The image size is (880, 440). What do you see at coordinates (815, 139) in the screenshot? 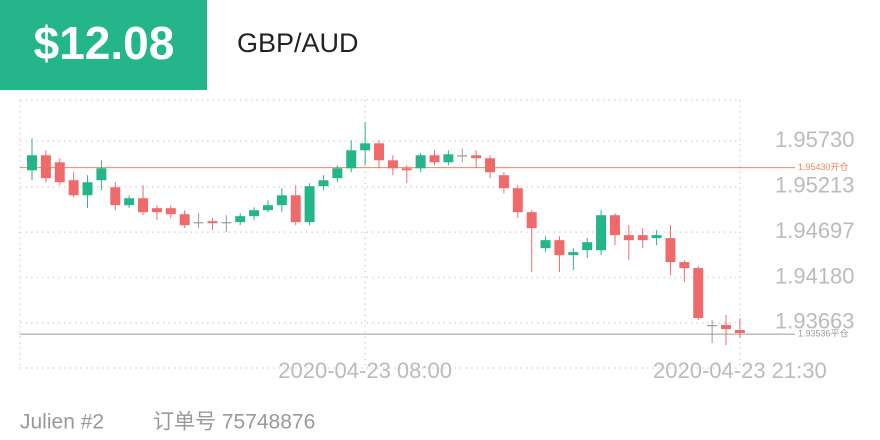
I see `y-tick-label: 1.95730` at bounding box center [815, 139].